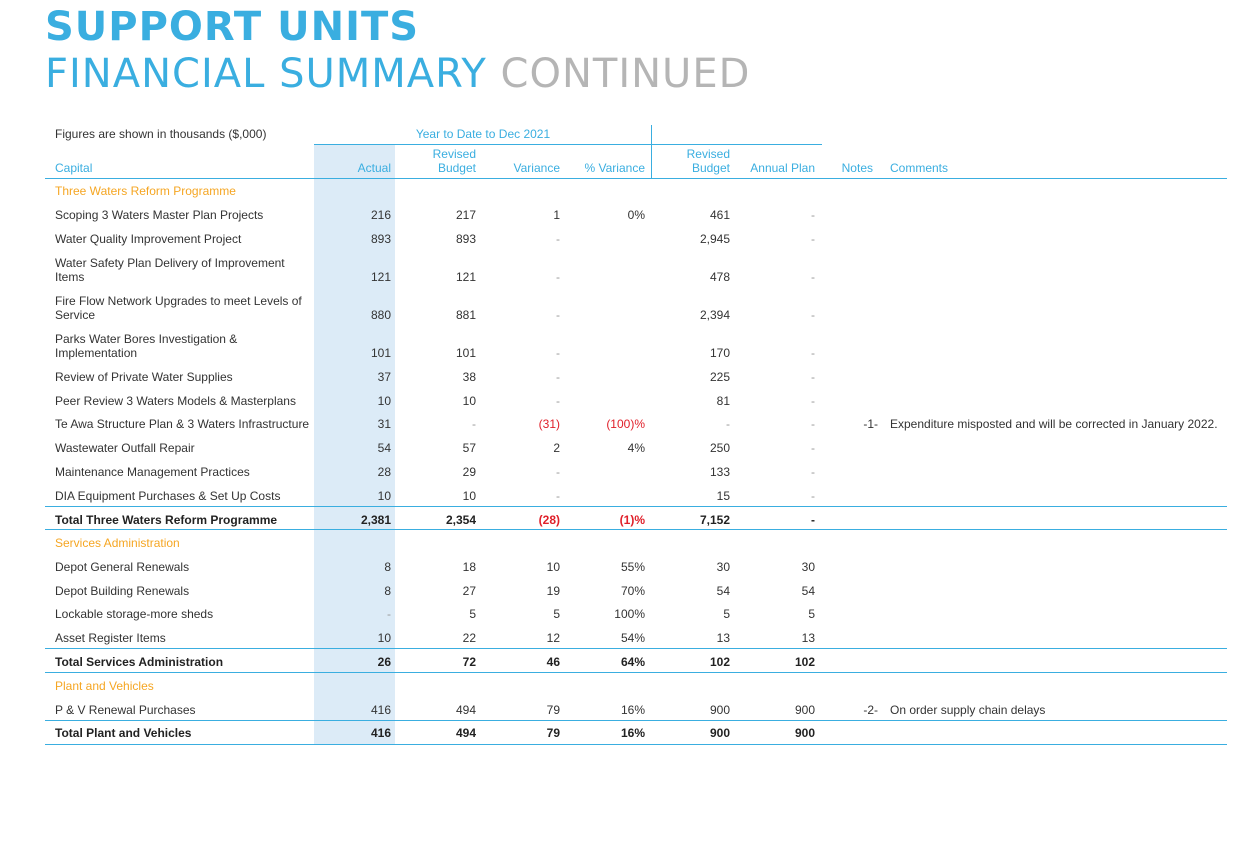 Image resolution: width=1252 pixels, height=863 pixels. Describe the element at coordinates (469, 377) in the screenshot. I see `cell-revised-budget: 38` at that location.